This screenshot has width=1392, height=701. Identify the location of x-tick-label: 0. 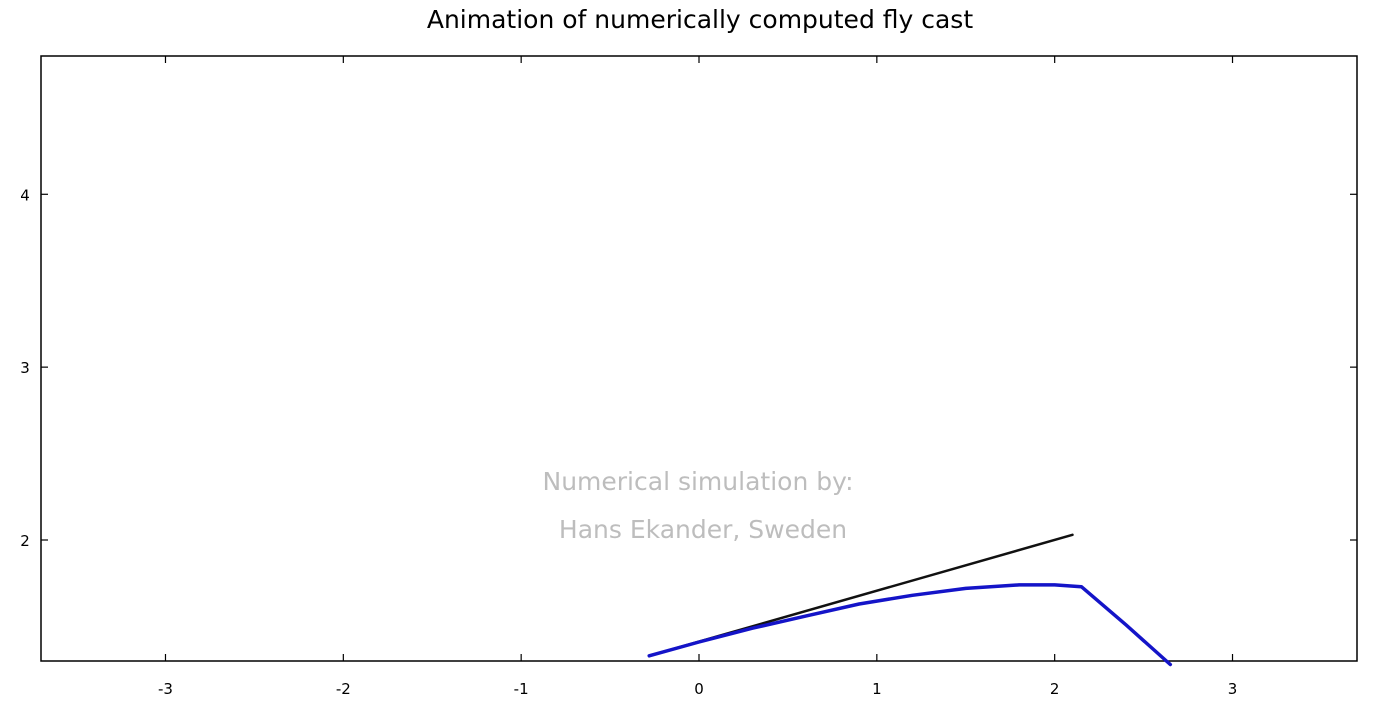
(699, 689).